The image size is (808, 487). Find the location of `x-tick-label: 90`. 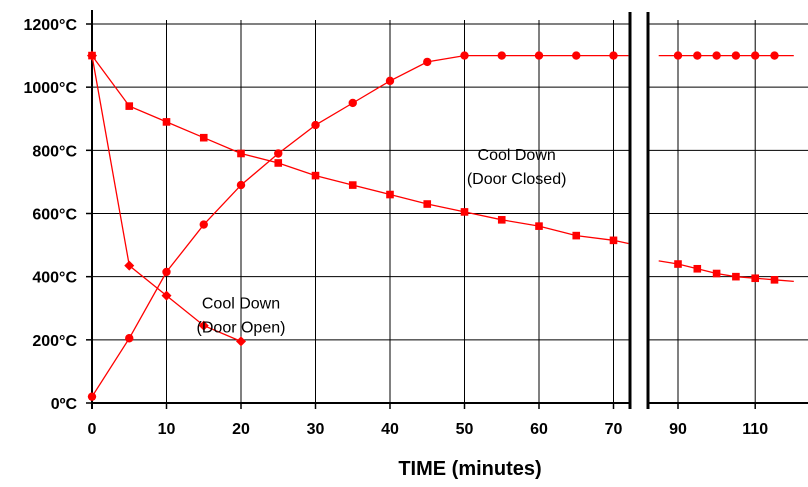

x-tick-label: 90 is located at coordinates (678, 429).